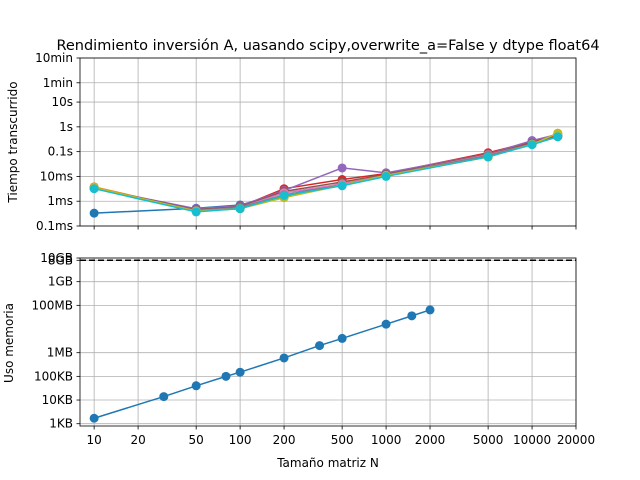  What do you see at coordinates (56, 176) in the screenshot?
I see `y-tick-label: 10ms` at bounding box center [56, 176].